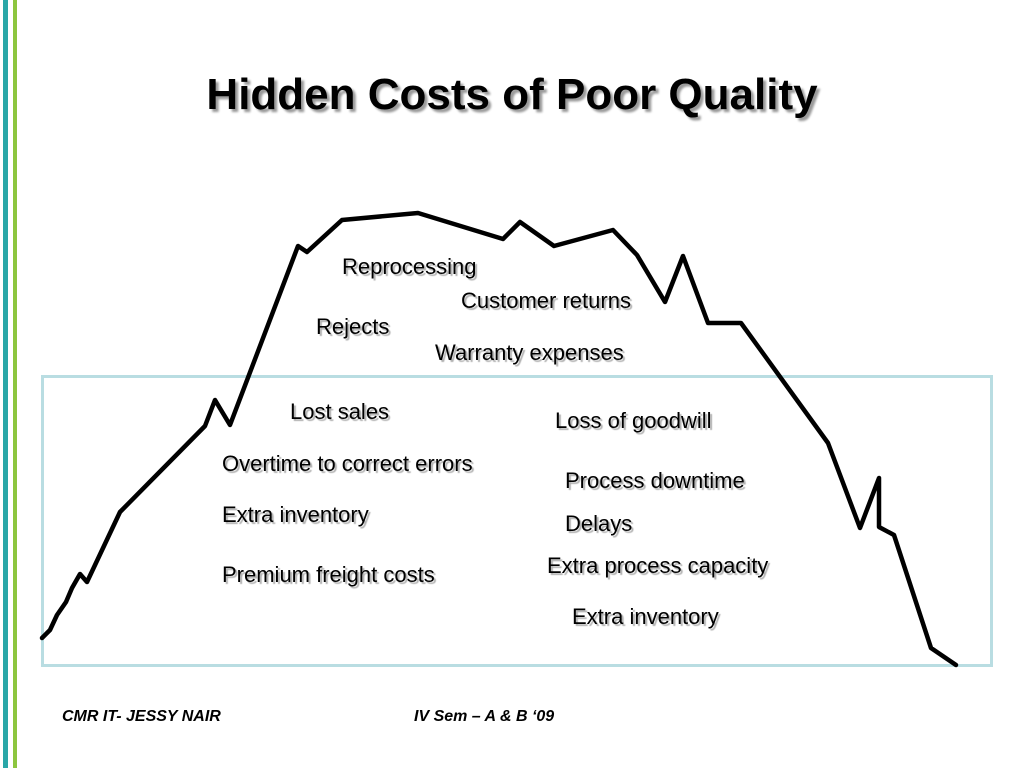 The image size is (1024, 768). Describe the element at coordinates (529, 352) in the screenshot. I see `label-warranty-expenses: Warranty expenses` at that location.